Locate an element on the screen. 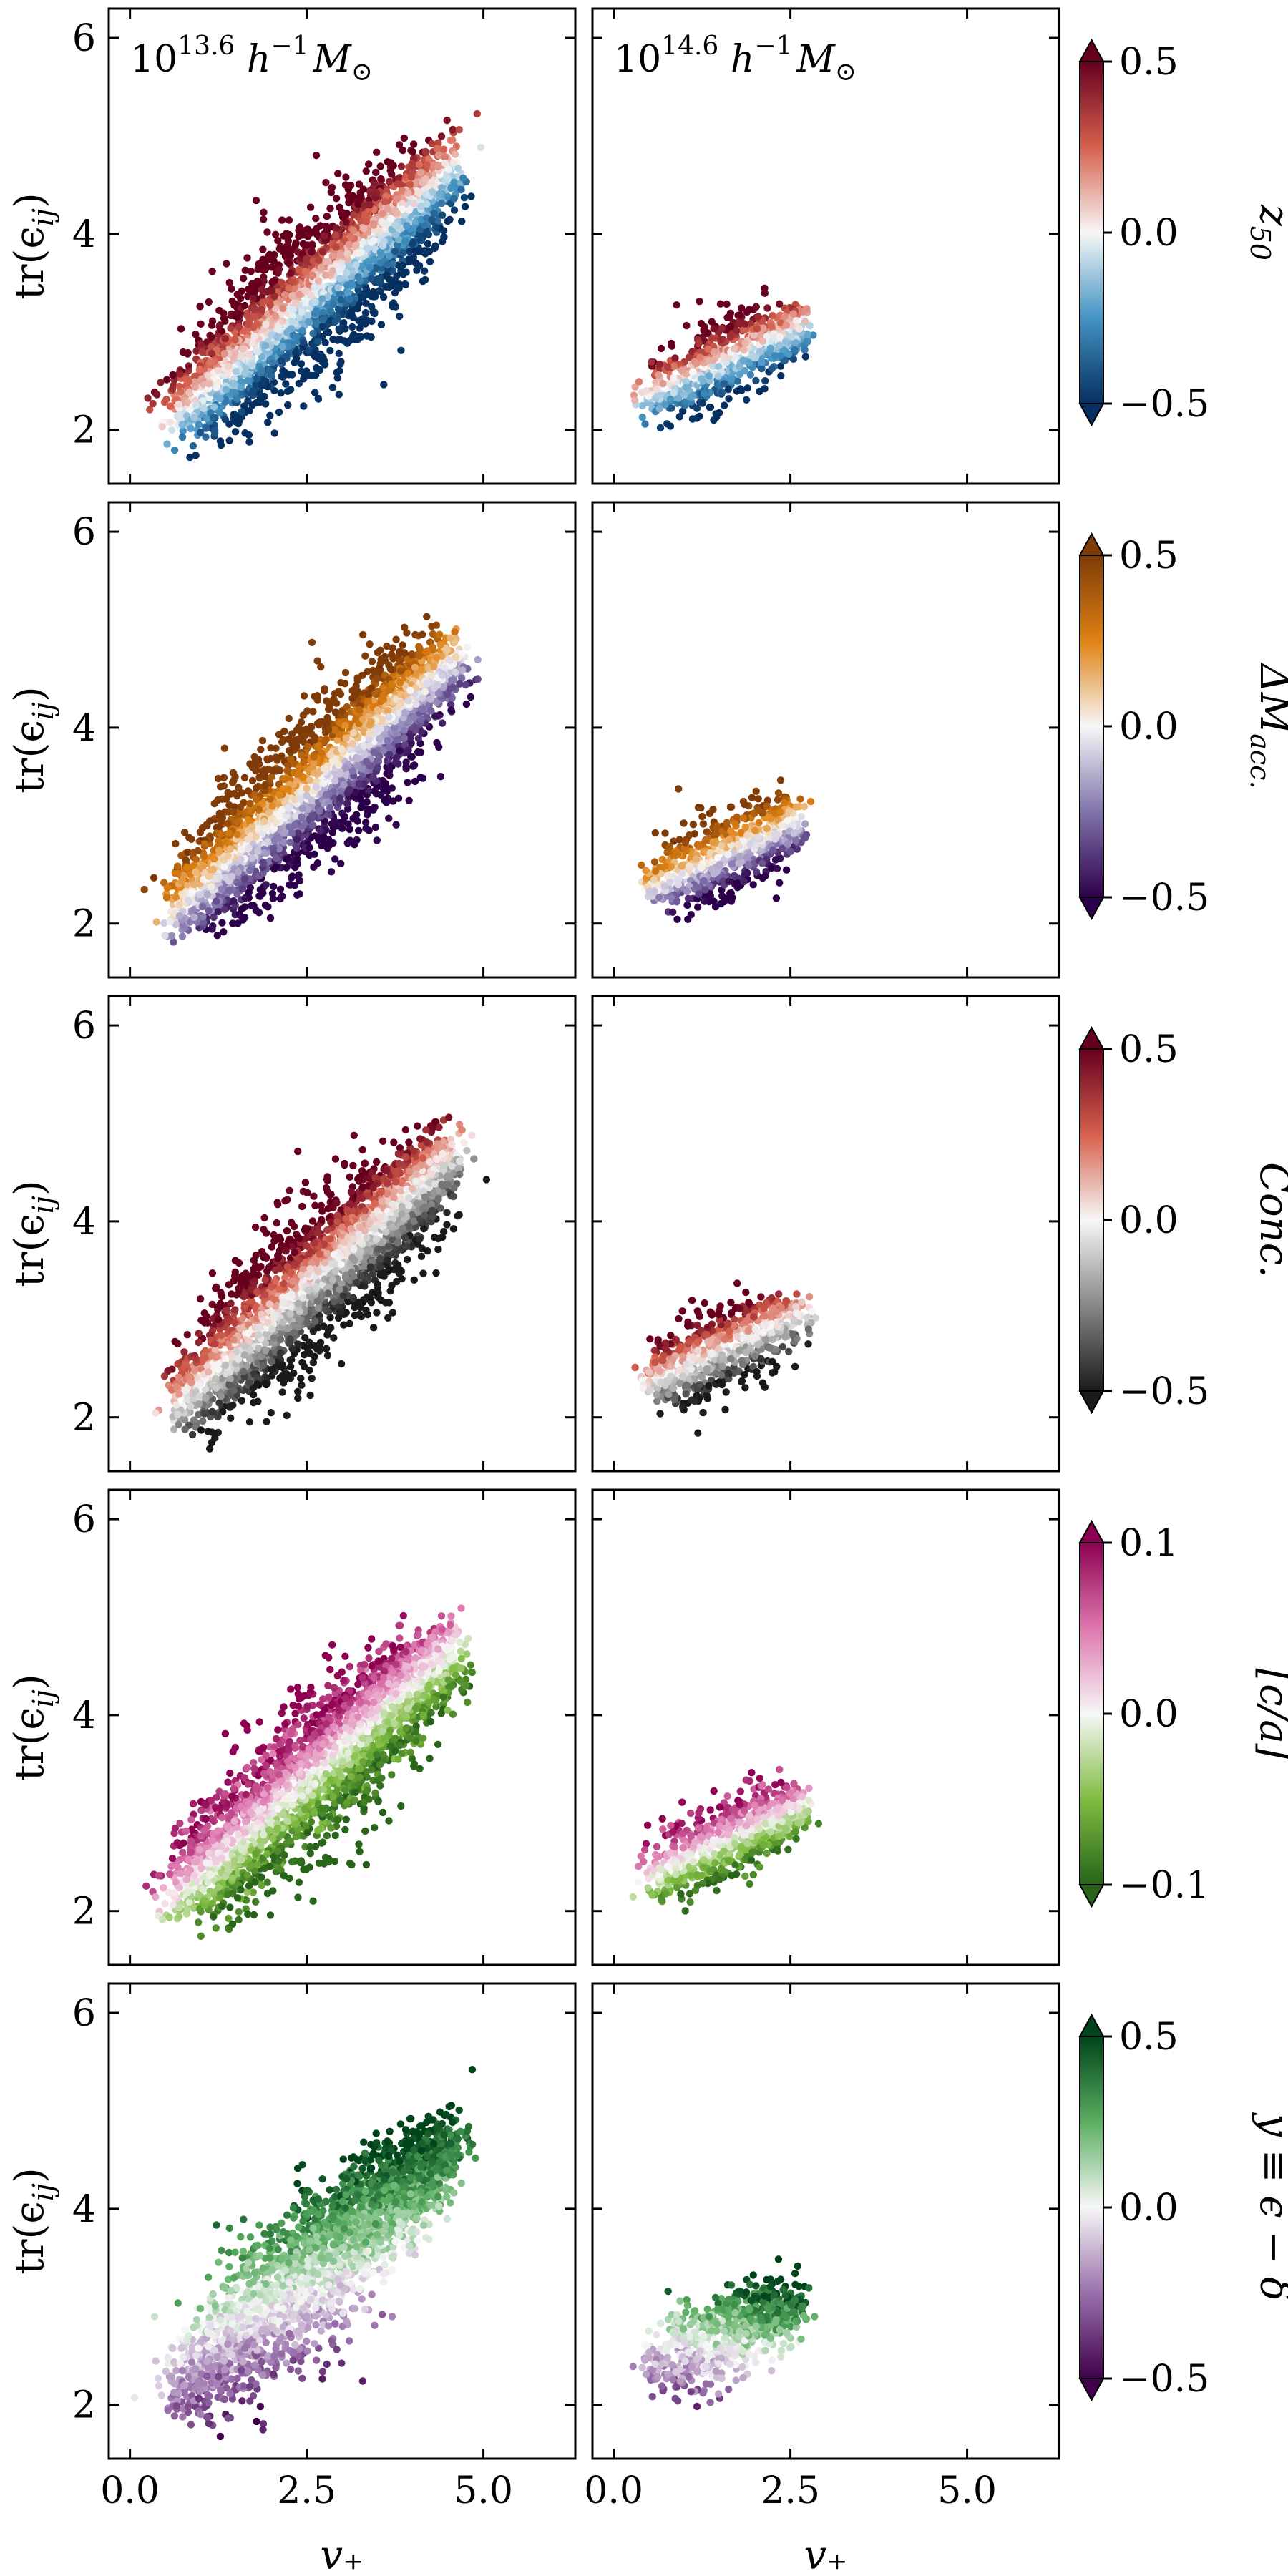 Image resolution: width=1288 pixels, height=2576 pixels. panel-frame is located at coordinates (825, 246).